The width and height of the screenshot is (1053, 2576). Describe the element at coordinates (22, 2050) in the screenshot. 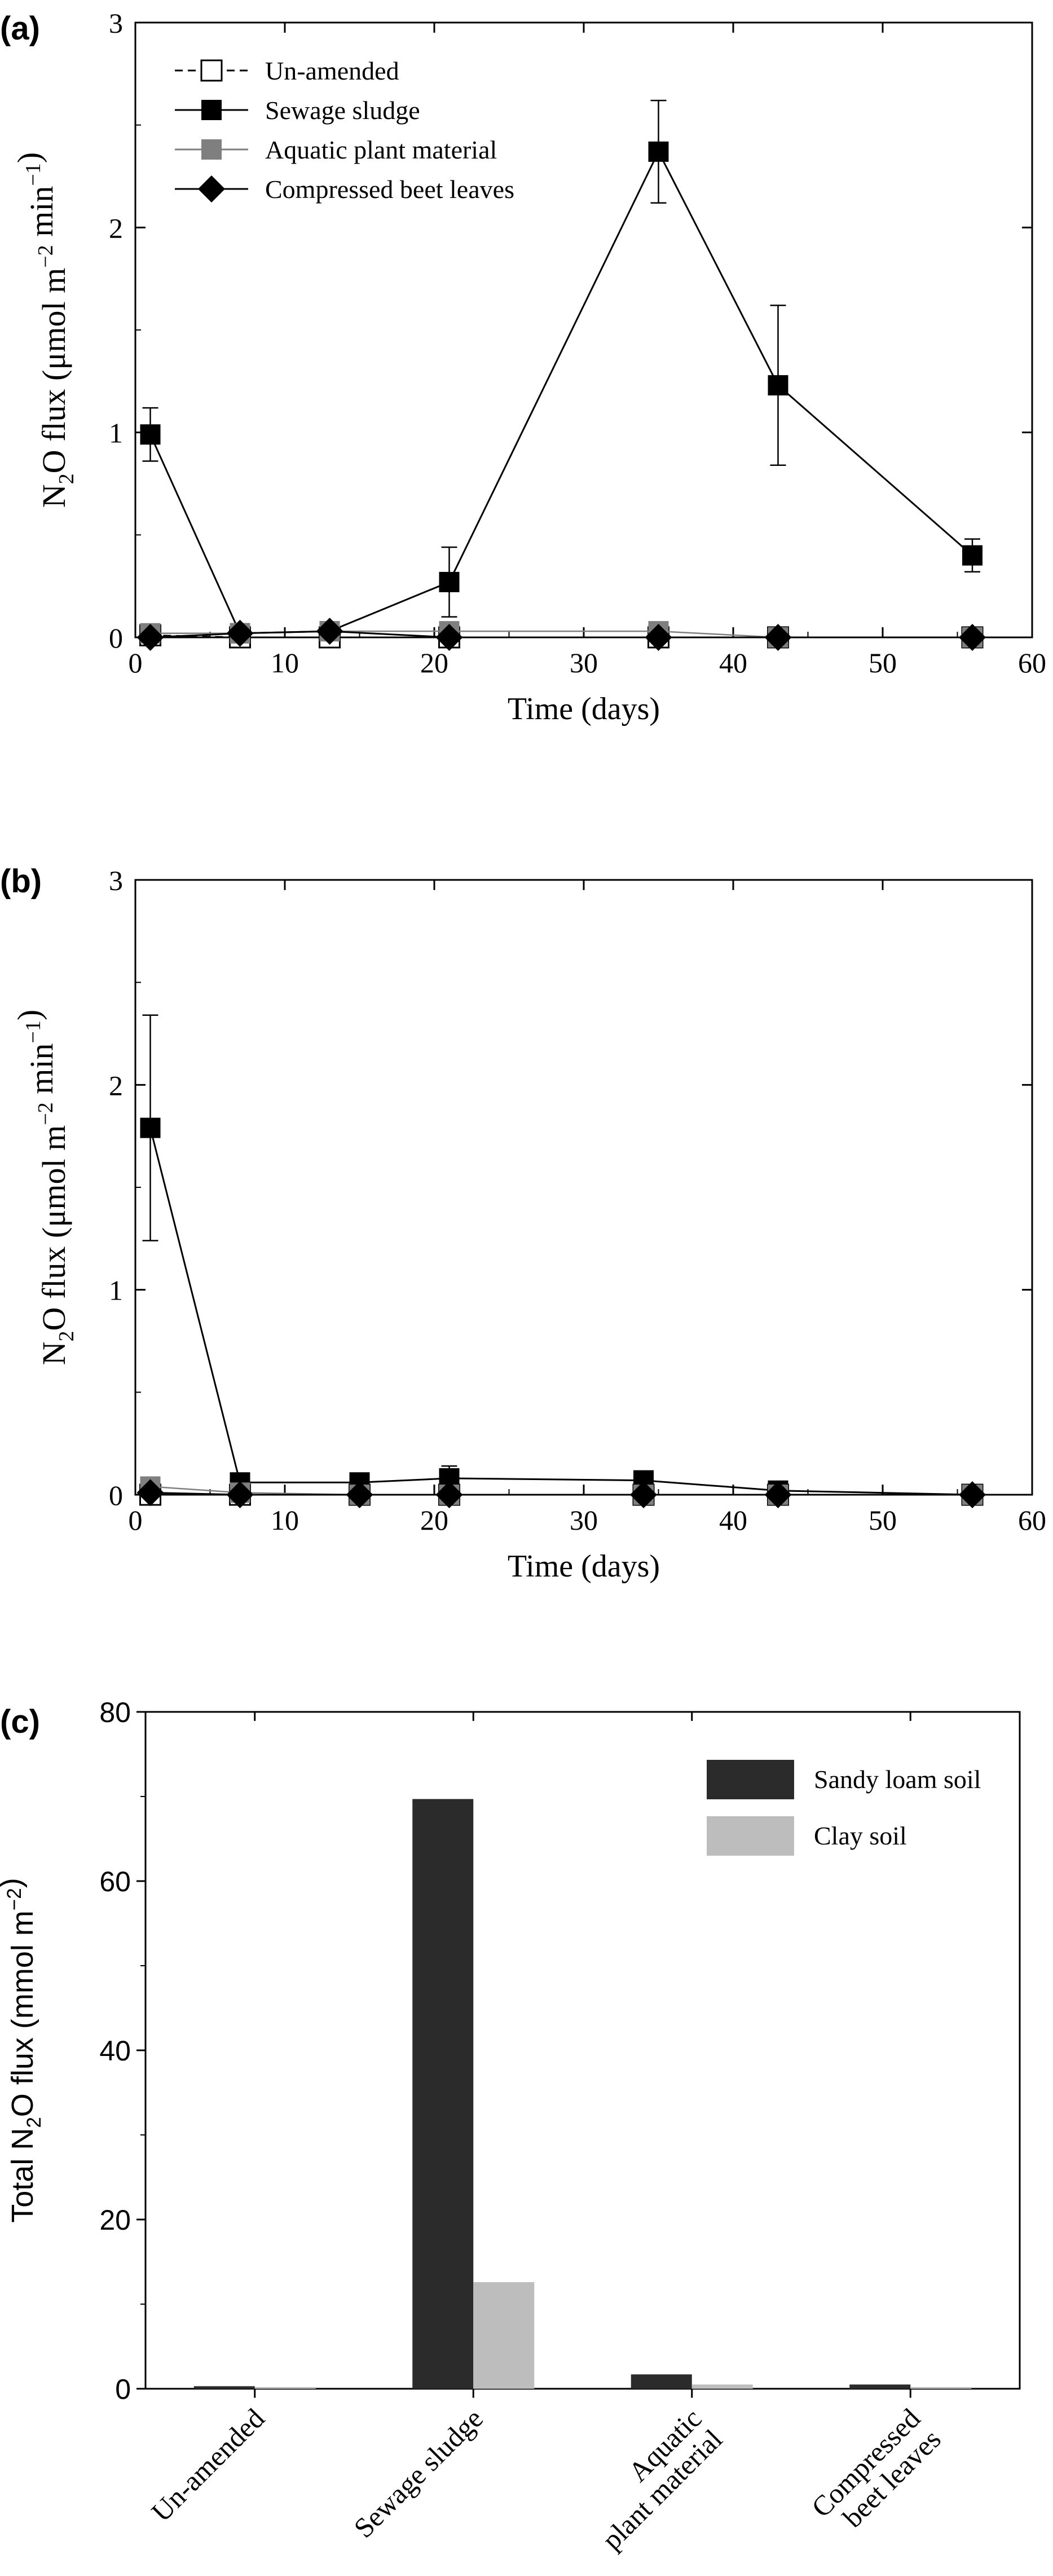

I see `y-axis-label: Total N2O flux (mmol m−2)` at that location.